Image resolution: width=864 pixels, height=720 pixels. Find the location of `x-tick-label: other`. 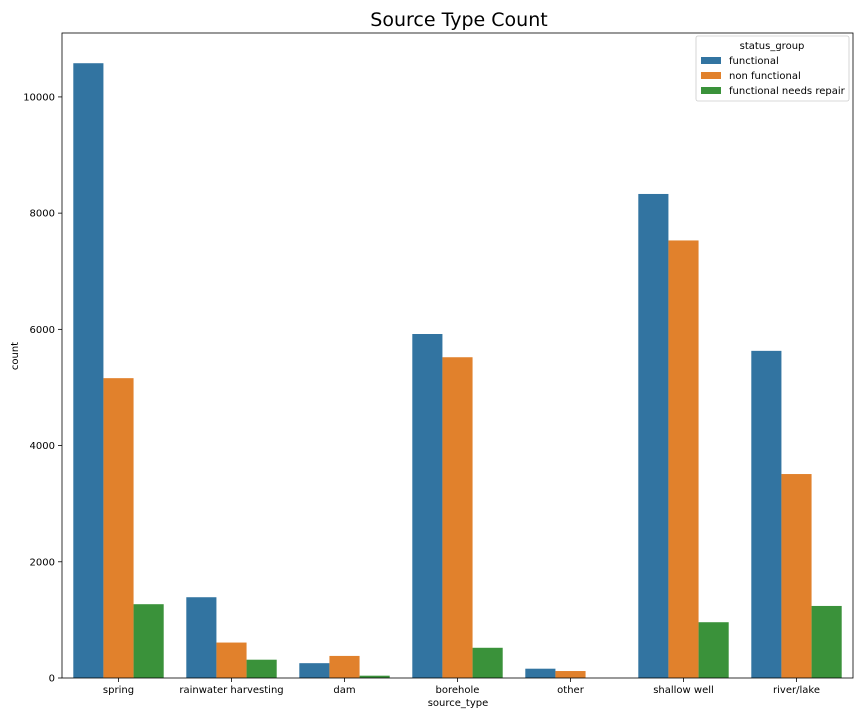

x-tick-label: other is located at coordinates (571, 690).